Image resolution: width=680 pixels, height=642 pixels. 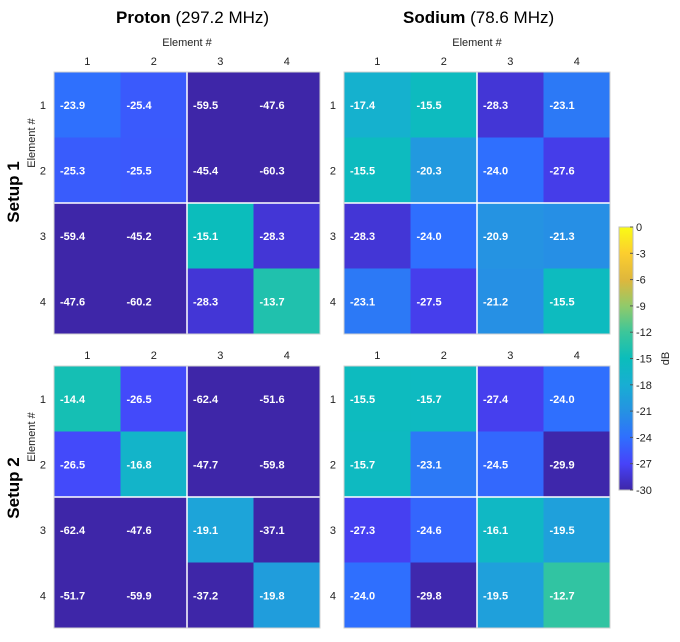 What do you see at coordinates (495, 465) in the screenshot?
I see `cell-value-label: -24.5` at bounding box center [495, 465].